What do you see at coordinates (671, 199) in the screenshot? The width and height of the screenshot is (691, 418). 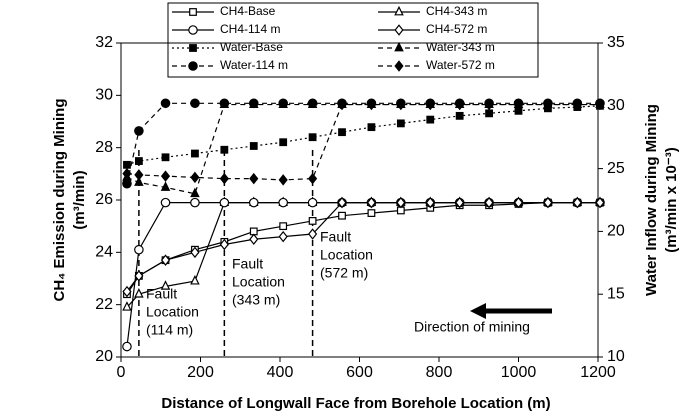 I see `y2-axis-label: (m³/min x 10⁻³)` at bounding box center [671, 199].